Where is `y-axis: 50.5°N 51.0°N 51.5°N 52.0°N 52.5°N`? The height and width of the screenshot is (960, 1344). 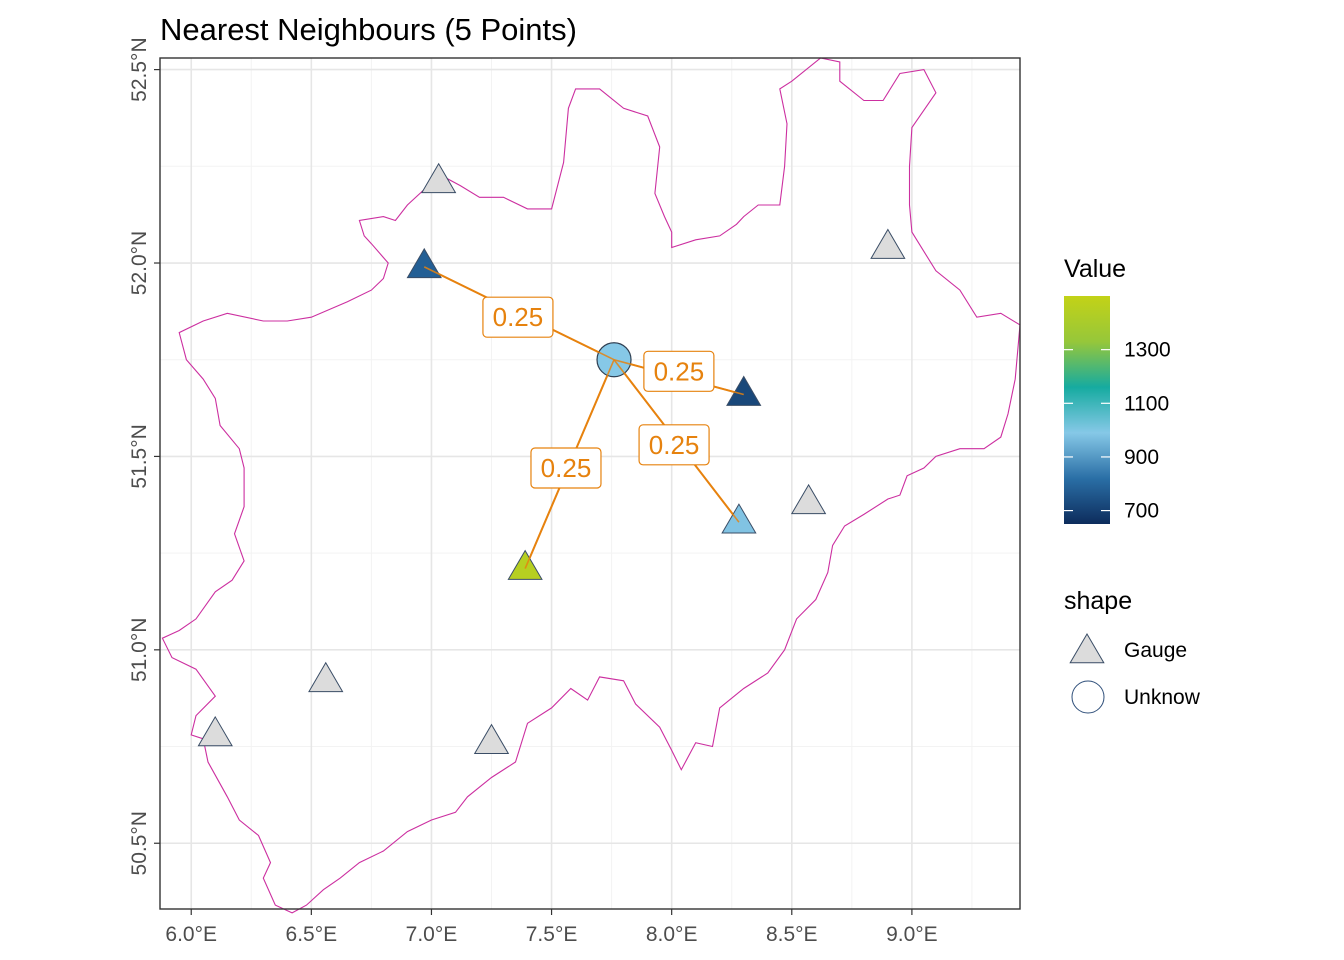 y-axis: 50.5°N 51.0°N 51.5°N 52.0°N 52.5°N is located at coordinates (144, 456).